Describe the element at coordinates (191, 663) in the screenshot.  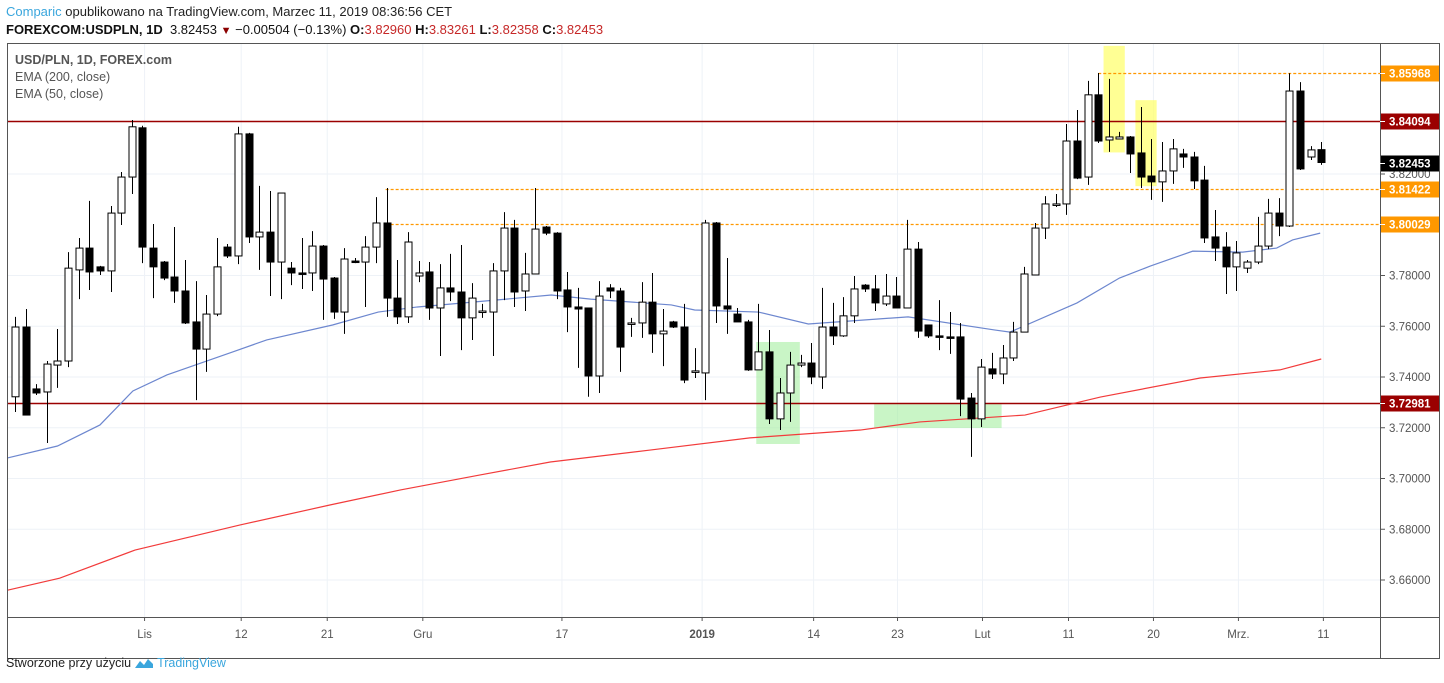
I see `tradingview-link: TradingView` at that location.